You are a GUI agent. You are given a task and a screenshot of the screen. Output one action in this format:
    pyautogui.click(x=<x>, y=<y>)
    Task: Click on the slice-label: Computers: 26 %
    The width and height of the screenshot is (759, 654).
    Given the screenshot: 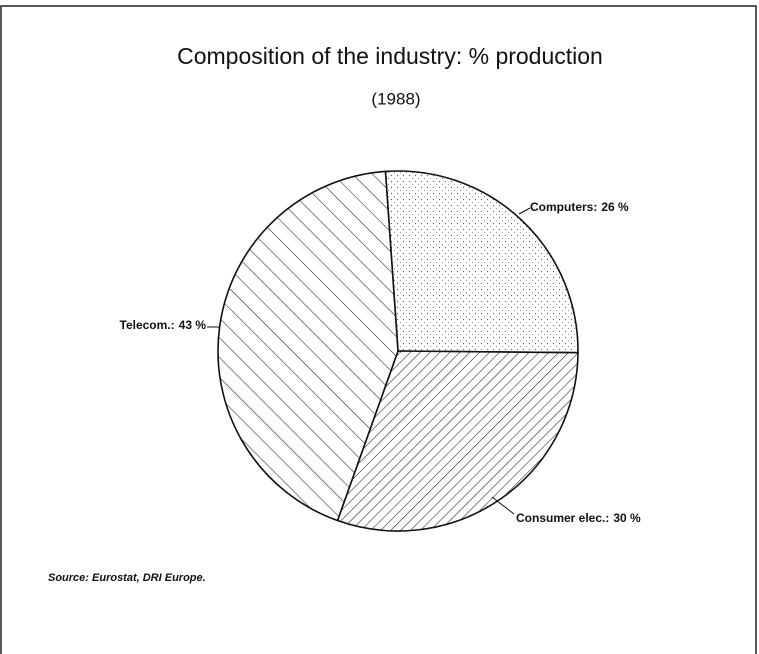 What is the action you would take?
    pyautogui.click(x=579, y=207)
    